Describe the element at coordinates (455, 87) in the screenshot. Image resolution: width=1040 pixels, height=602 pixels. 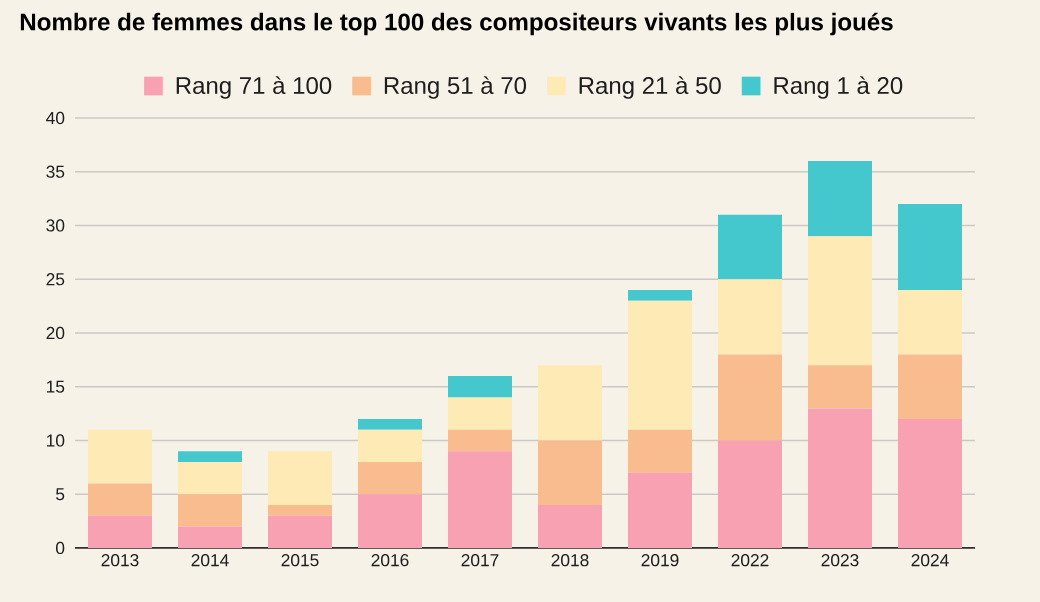
I see `legend-label: Rang 51 à 70` at that location.